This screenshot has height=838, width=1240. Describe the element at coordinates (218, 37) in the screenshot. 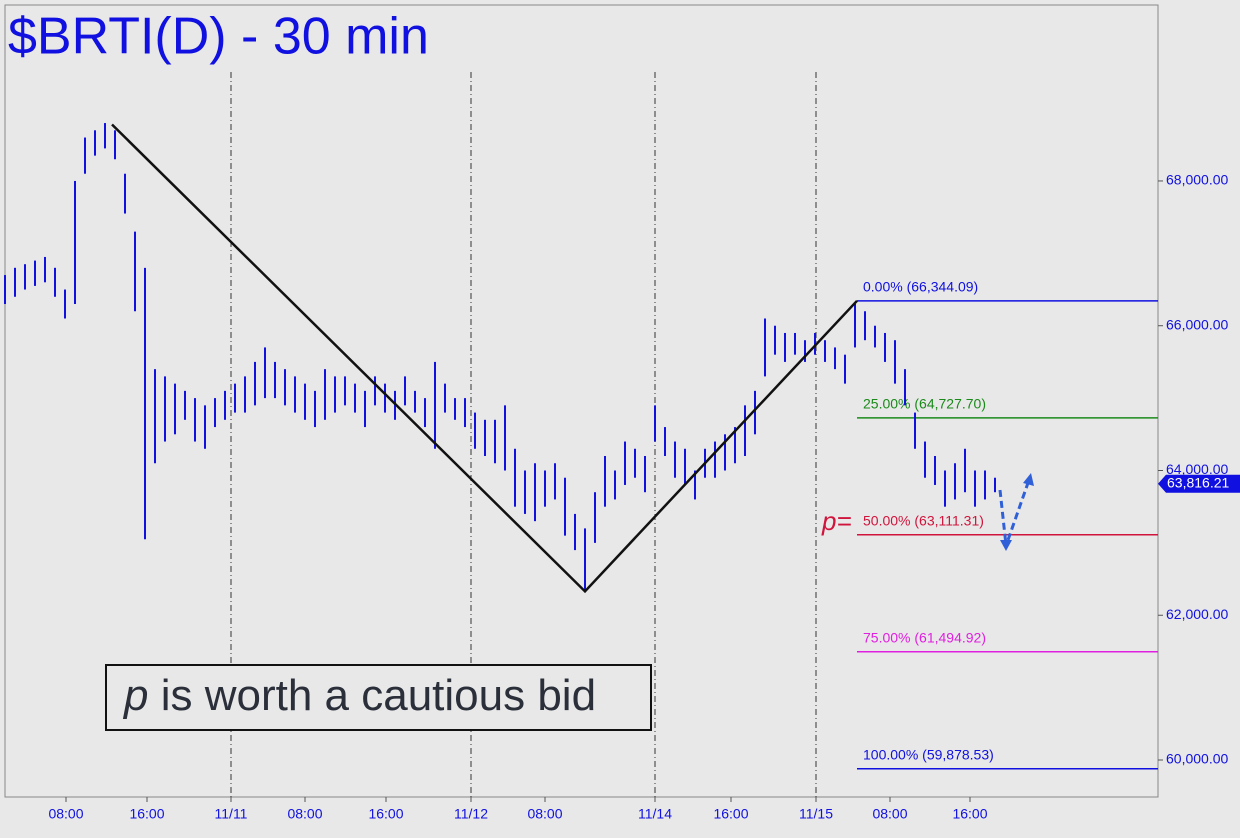

I see `chart-title: $BRTI(D) - 30 min` at that location.